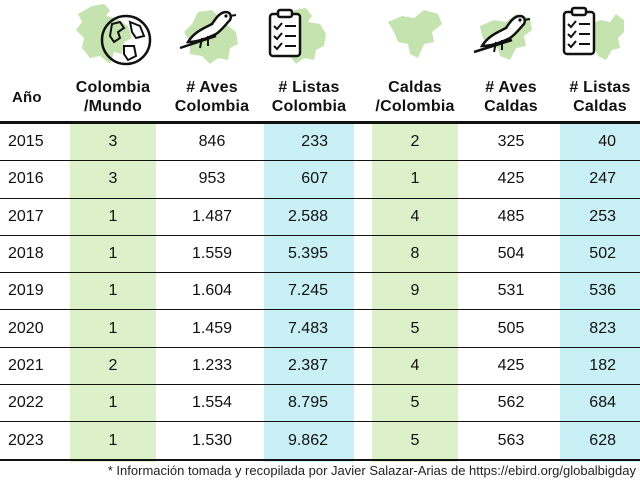 The height and width of the screenshot is (485, 640). Describe the element at coordinates (212, 365) in the screenshot. I see `cell-aves-colombia: 1.233` at that location.